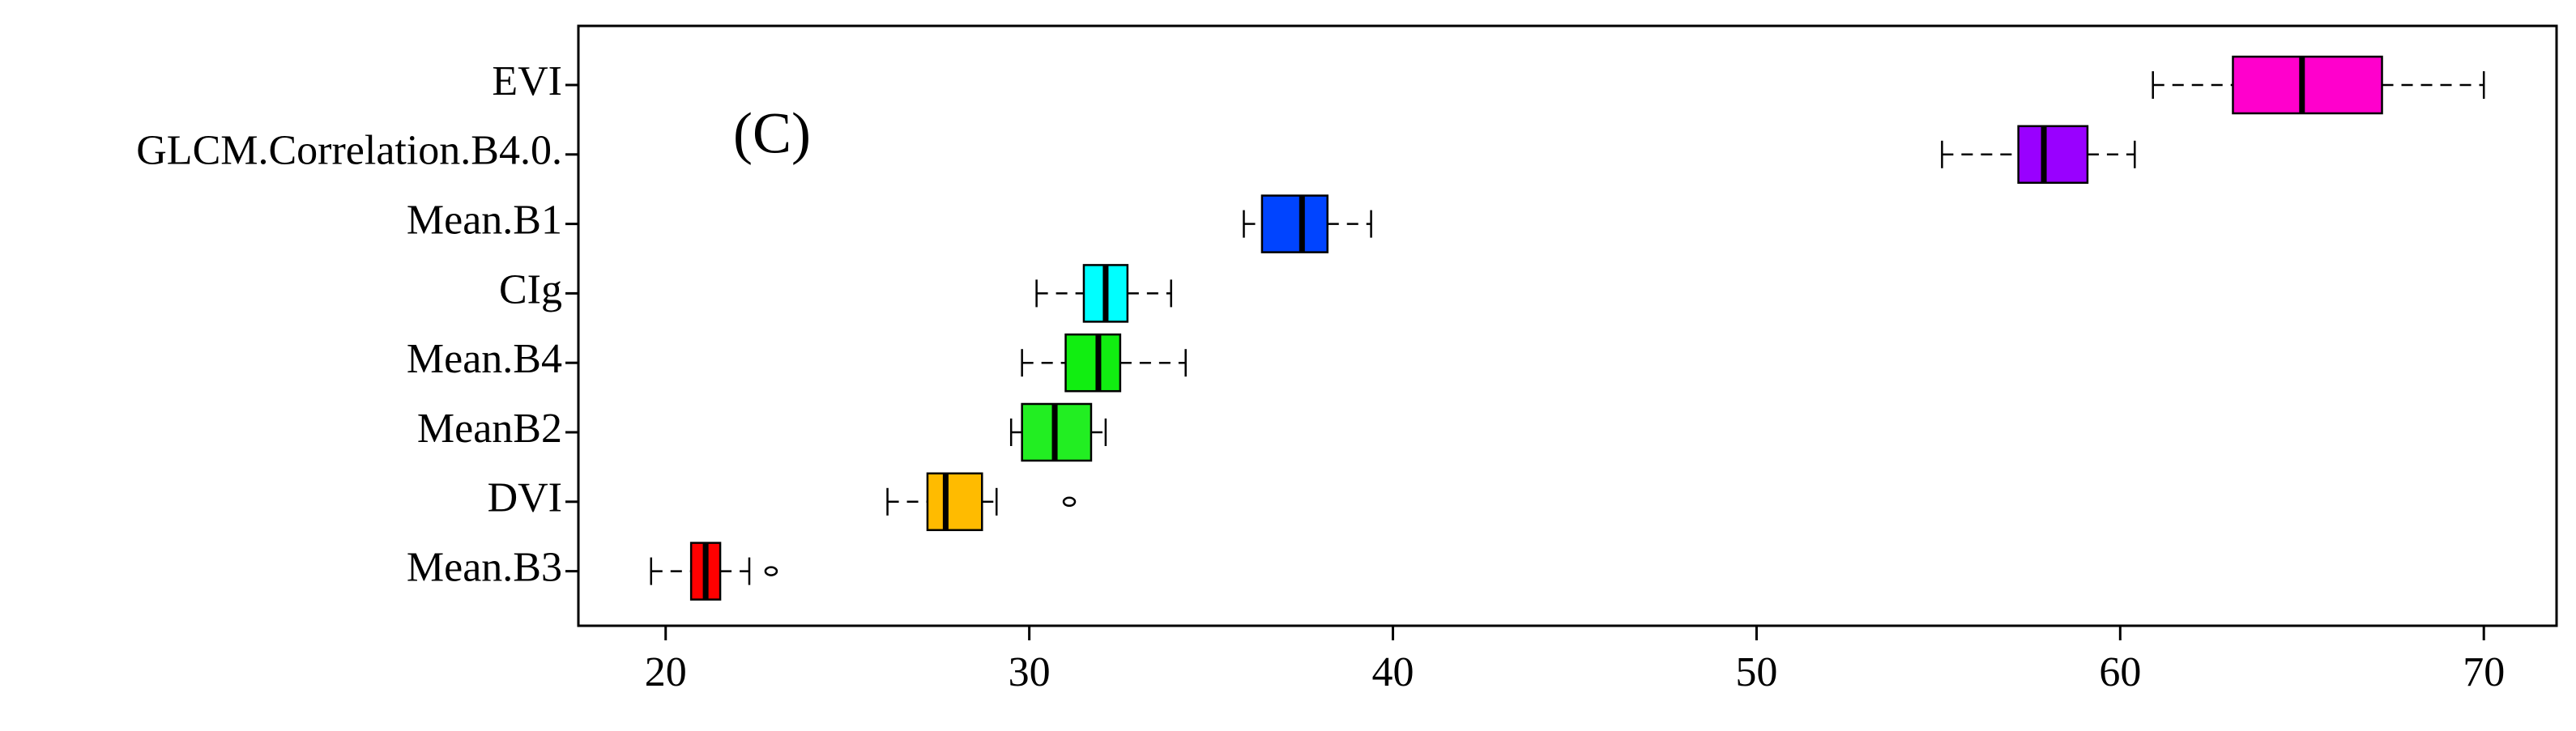 This screenshot has width=2576, height=731. What do you see at coordinates (490, 429) in the screenshot?
I see `y-tick-label: MeanB2` at bounding box center [490, 429].